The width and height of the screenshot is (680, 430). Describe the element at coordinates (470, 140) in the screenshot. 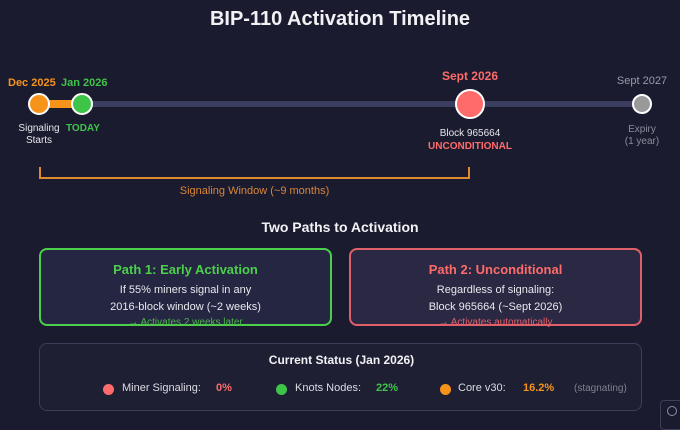

I see `milestone-sept-2026-caption: Block 965664 UNCONDITIONAL` at that location.